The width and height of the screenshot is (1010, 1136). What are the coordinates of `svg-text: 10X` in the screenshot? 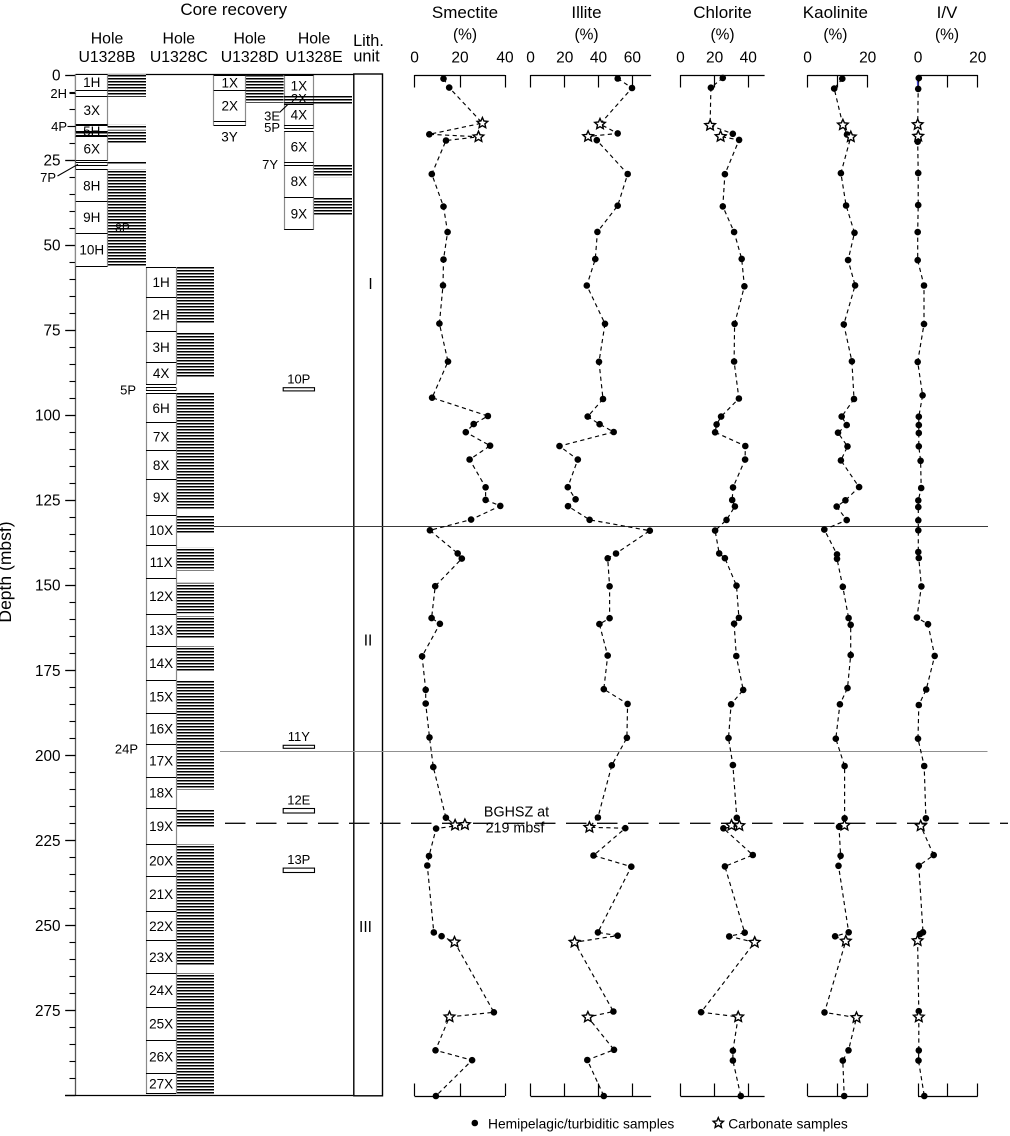 It's located at (161, 530).